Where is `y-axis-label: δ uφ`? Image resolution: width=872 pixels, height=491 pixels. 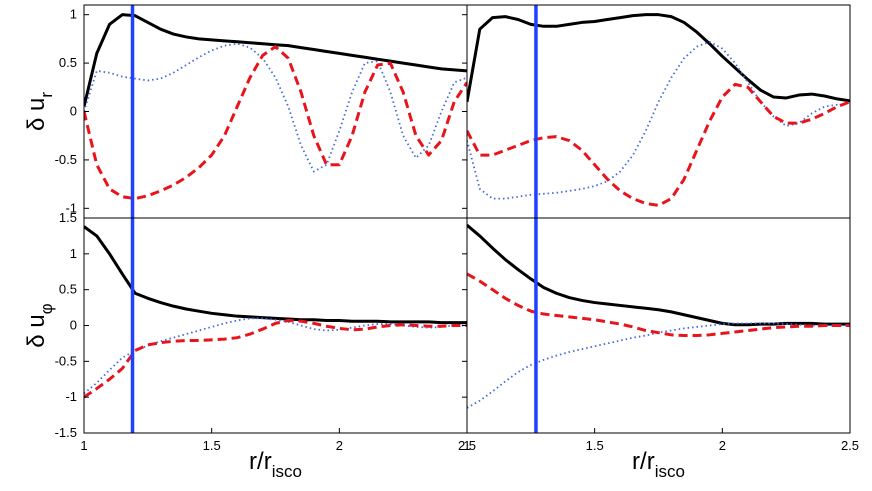 y-axis-label: δ uφ is located at coordinates (39, 325).